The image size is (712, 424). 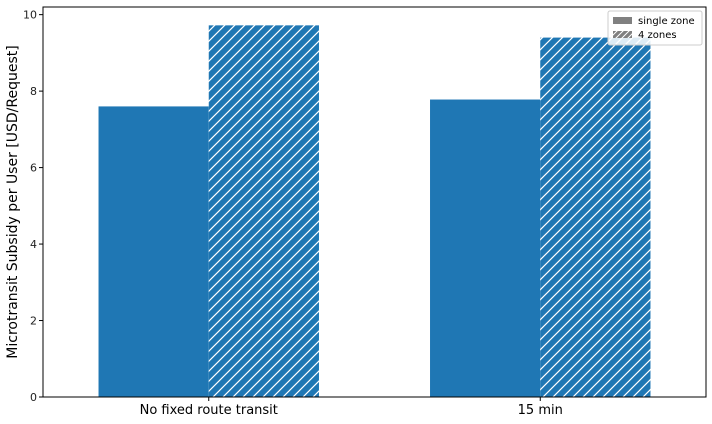 What do you see at coordinates (33, 397) in the screenshot?
I see `y-tick-label: 0` at bounding box center [33, 397].